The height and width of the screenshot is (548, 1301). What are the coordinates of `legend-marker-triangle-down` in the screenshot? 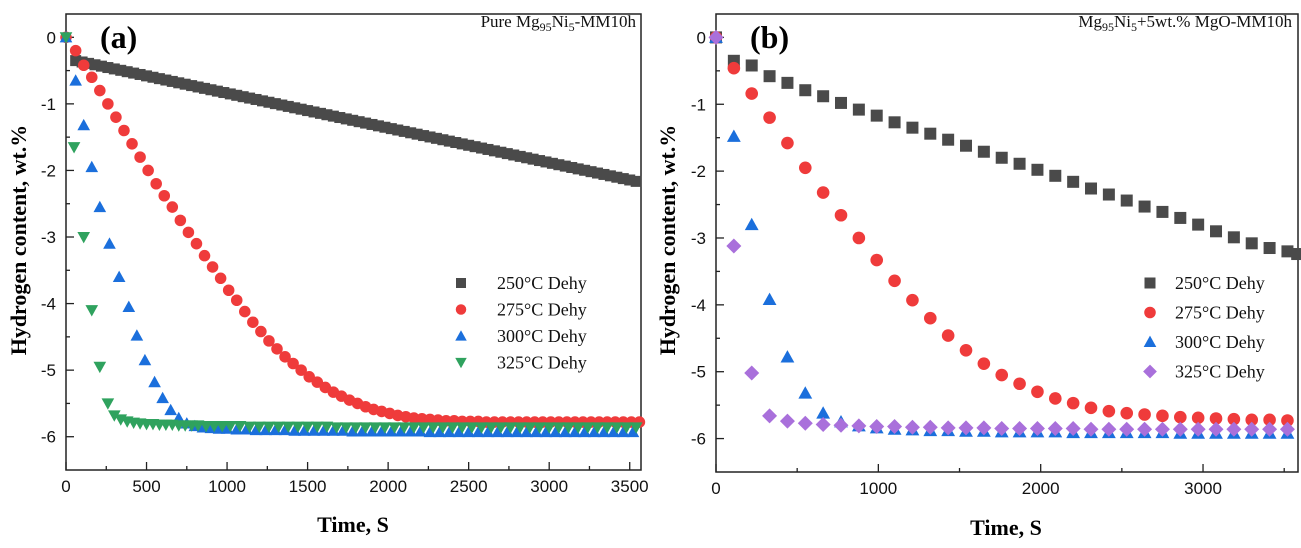 It's located at (461, 363).